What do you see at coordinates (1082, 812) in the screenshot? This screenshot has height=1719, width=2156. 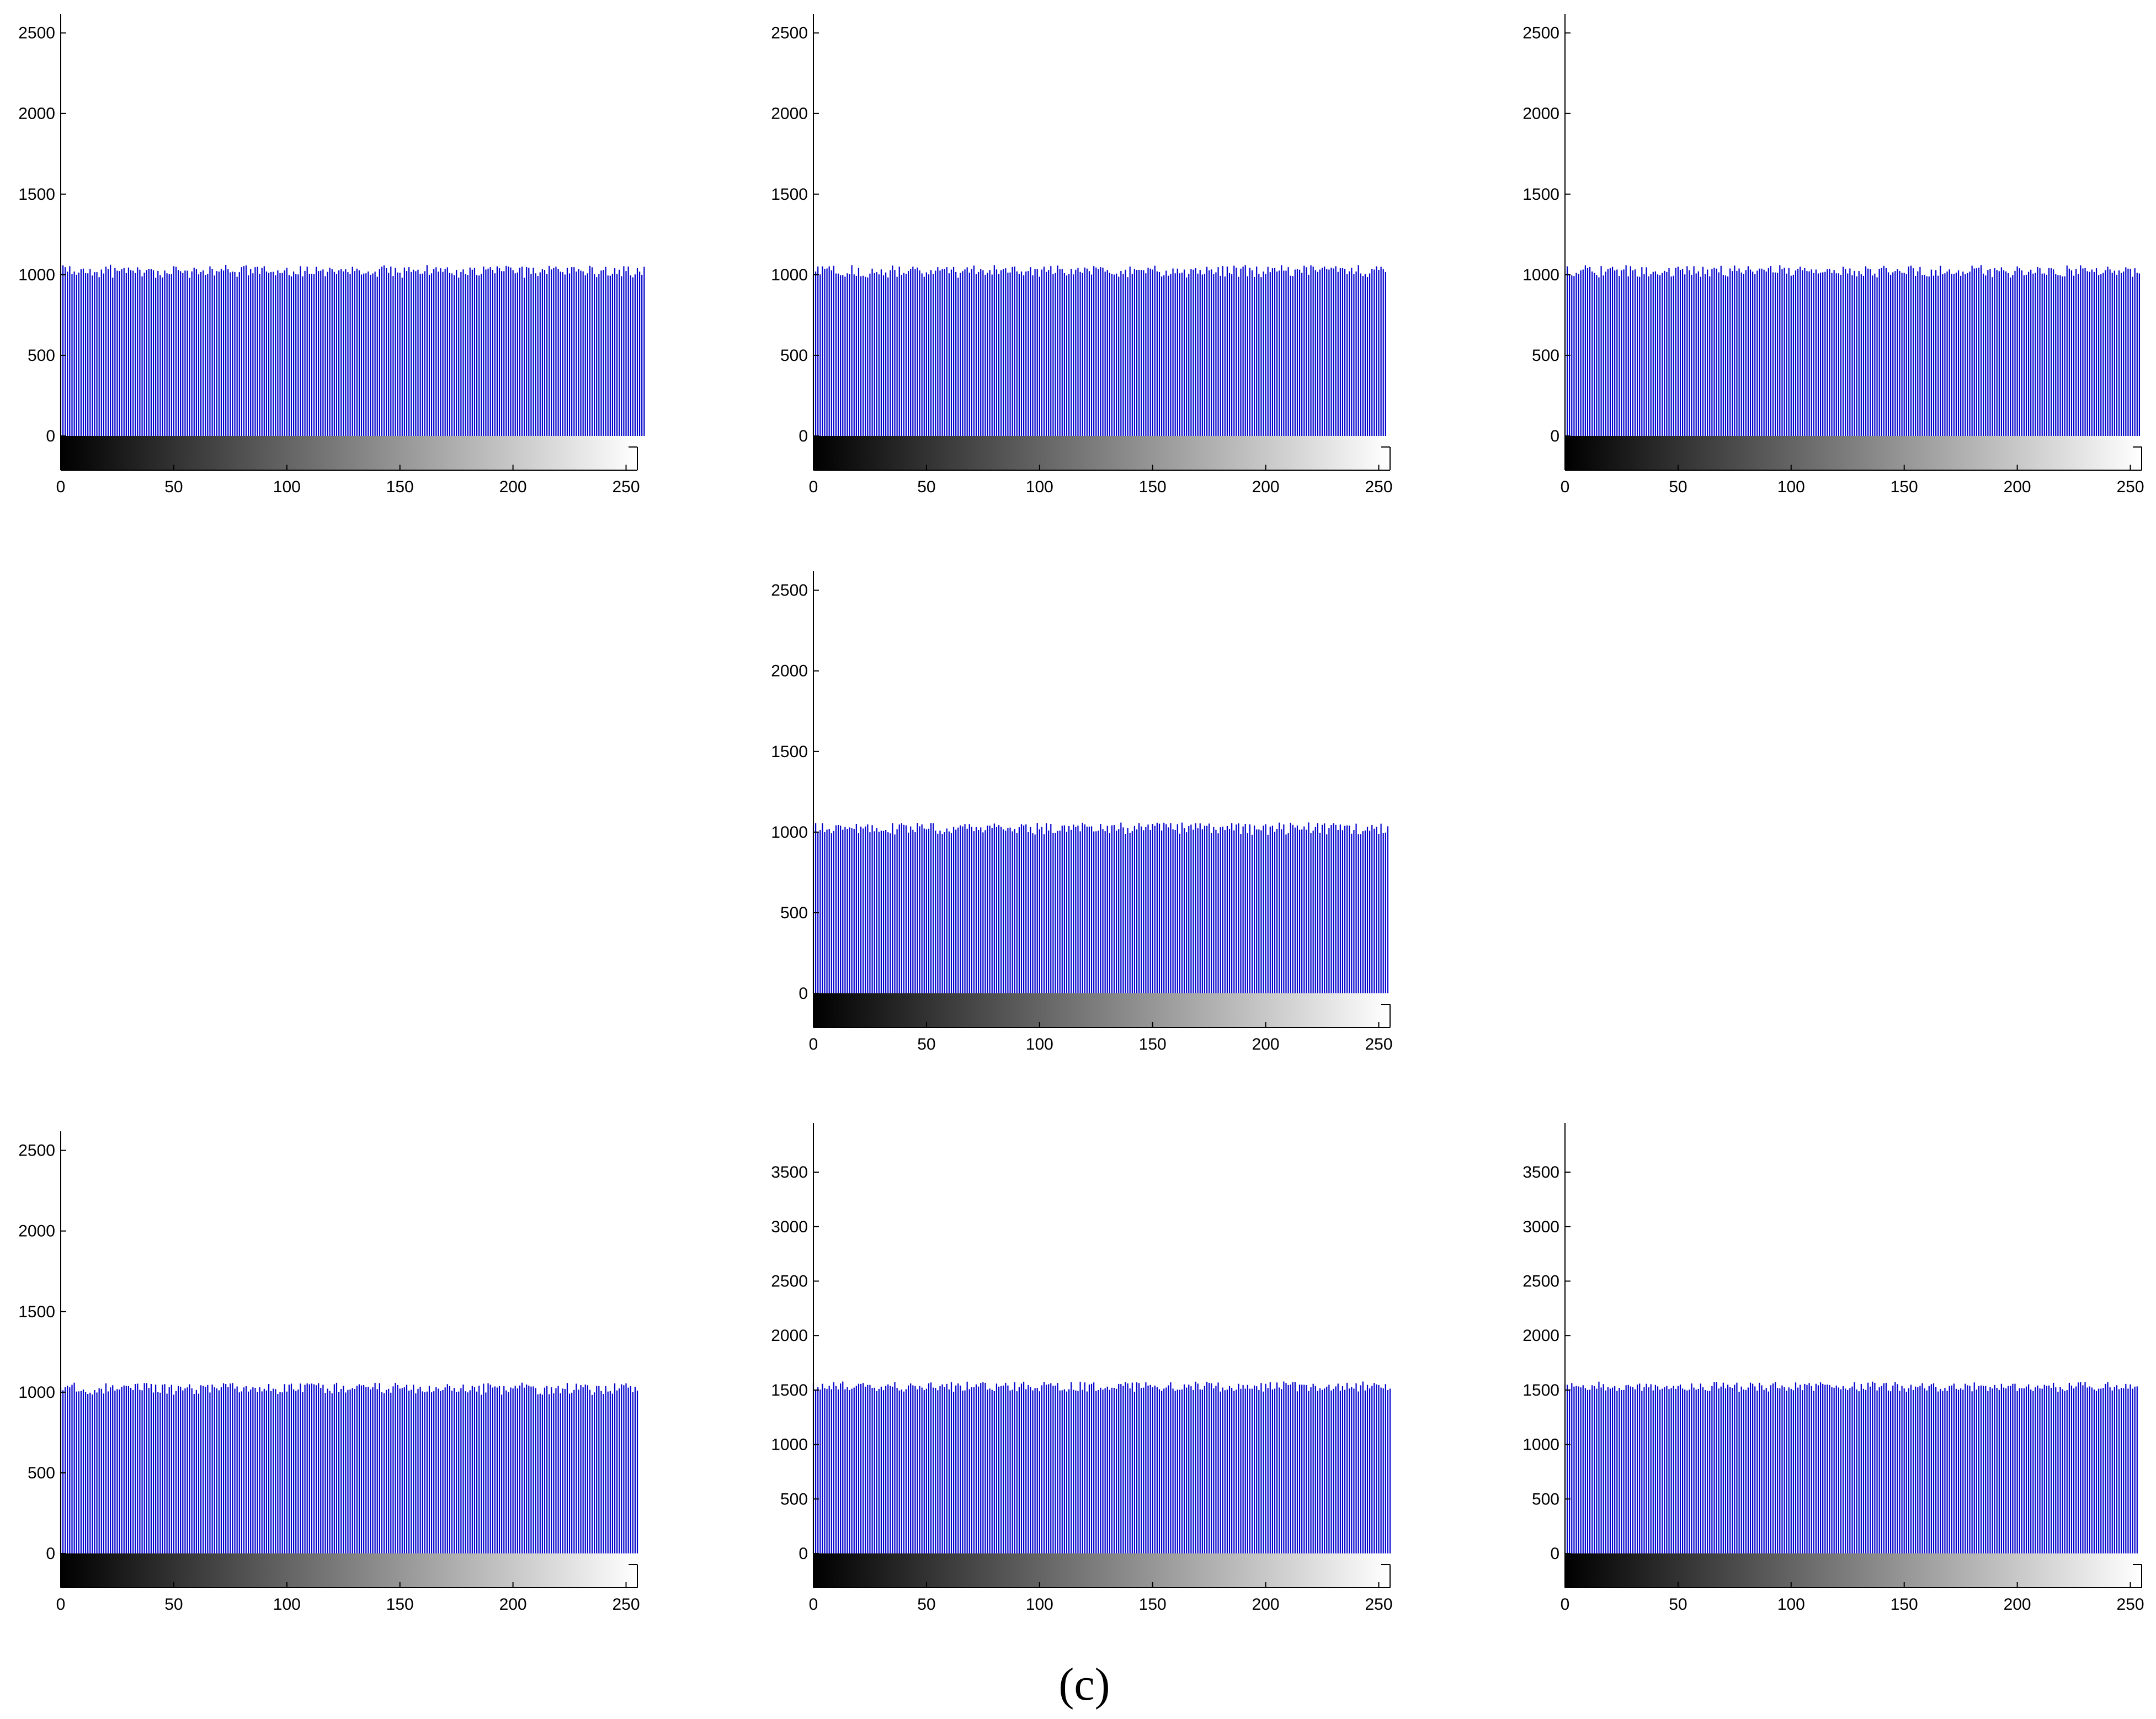 I see `histogram-panel-4: 0 500 1000 1500 2000 2500 0 50 100 150 200 250` at bounding box center [1082, 812].